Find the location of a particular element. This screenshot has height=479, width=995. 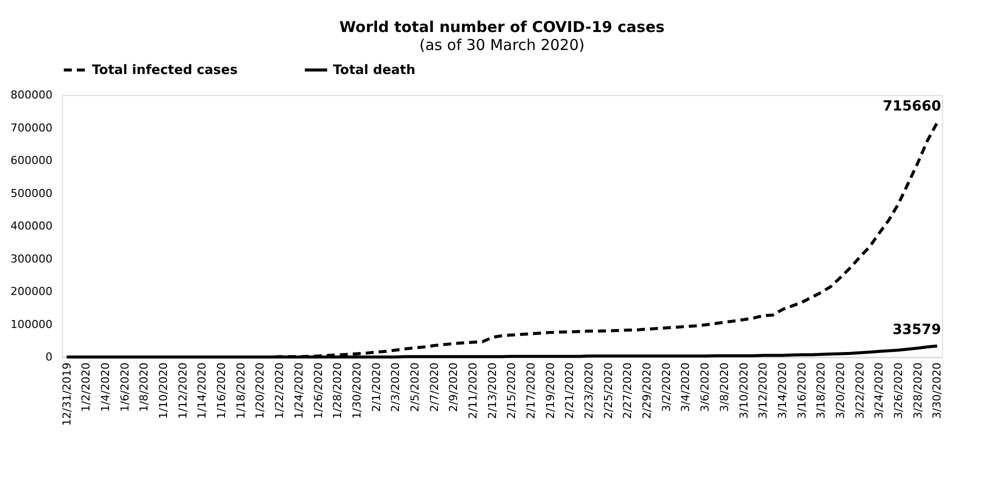

annotation: 33579 is located at coordinates (917, 330).